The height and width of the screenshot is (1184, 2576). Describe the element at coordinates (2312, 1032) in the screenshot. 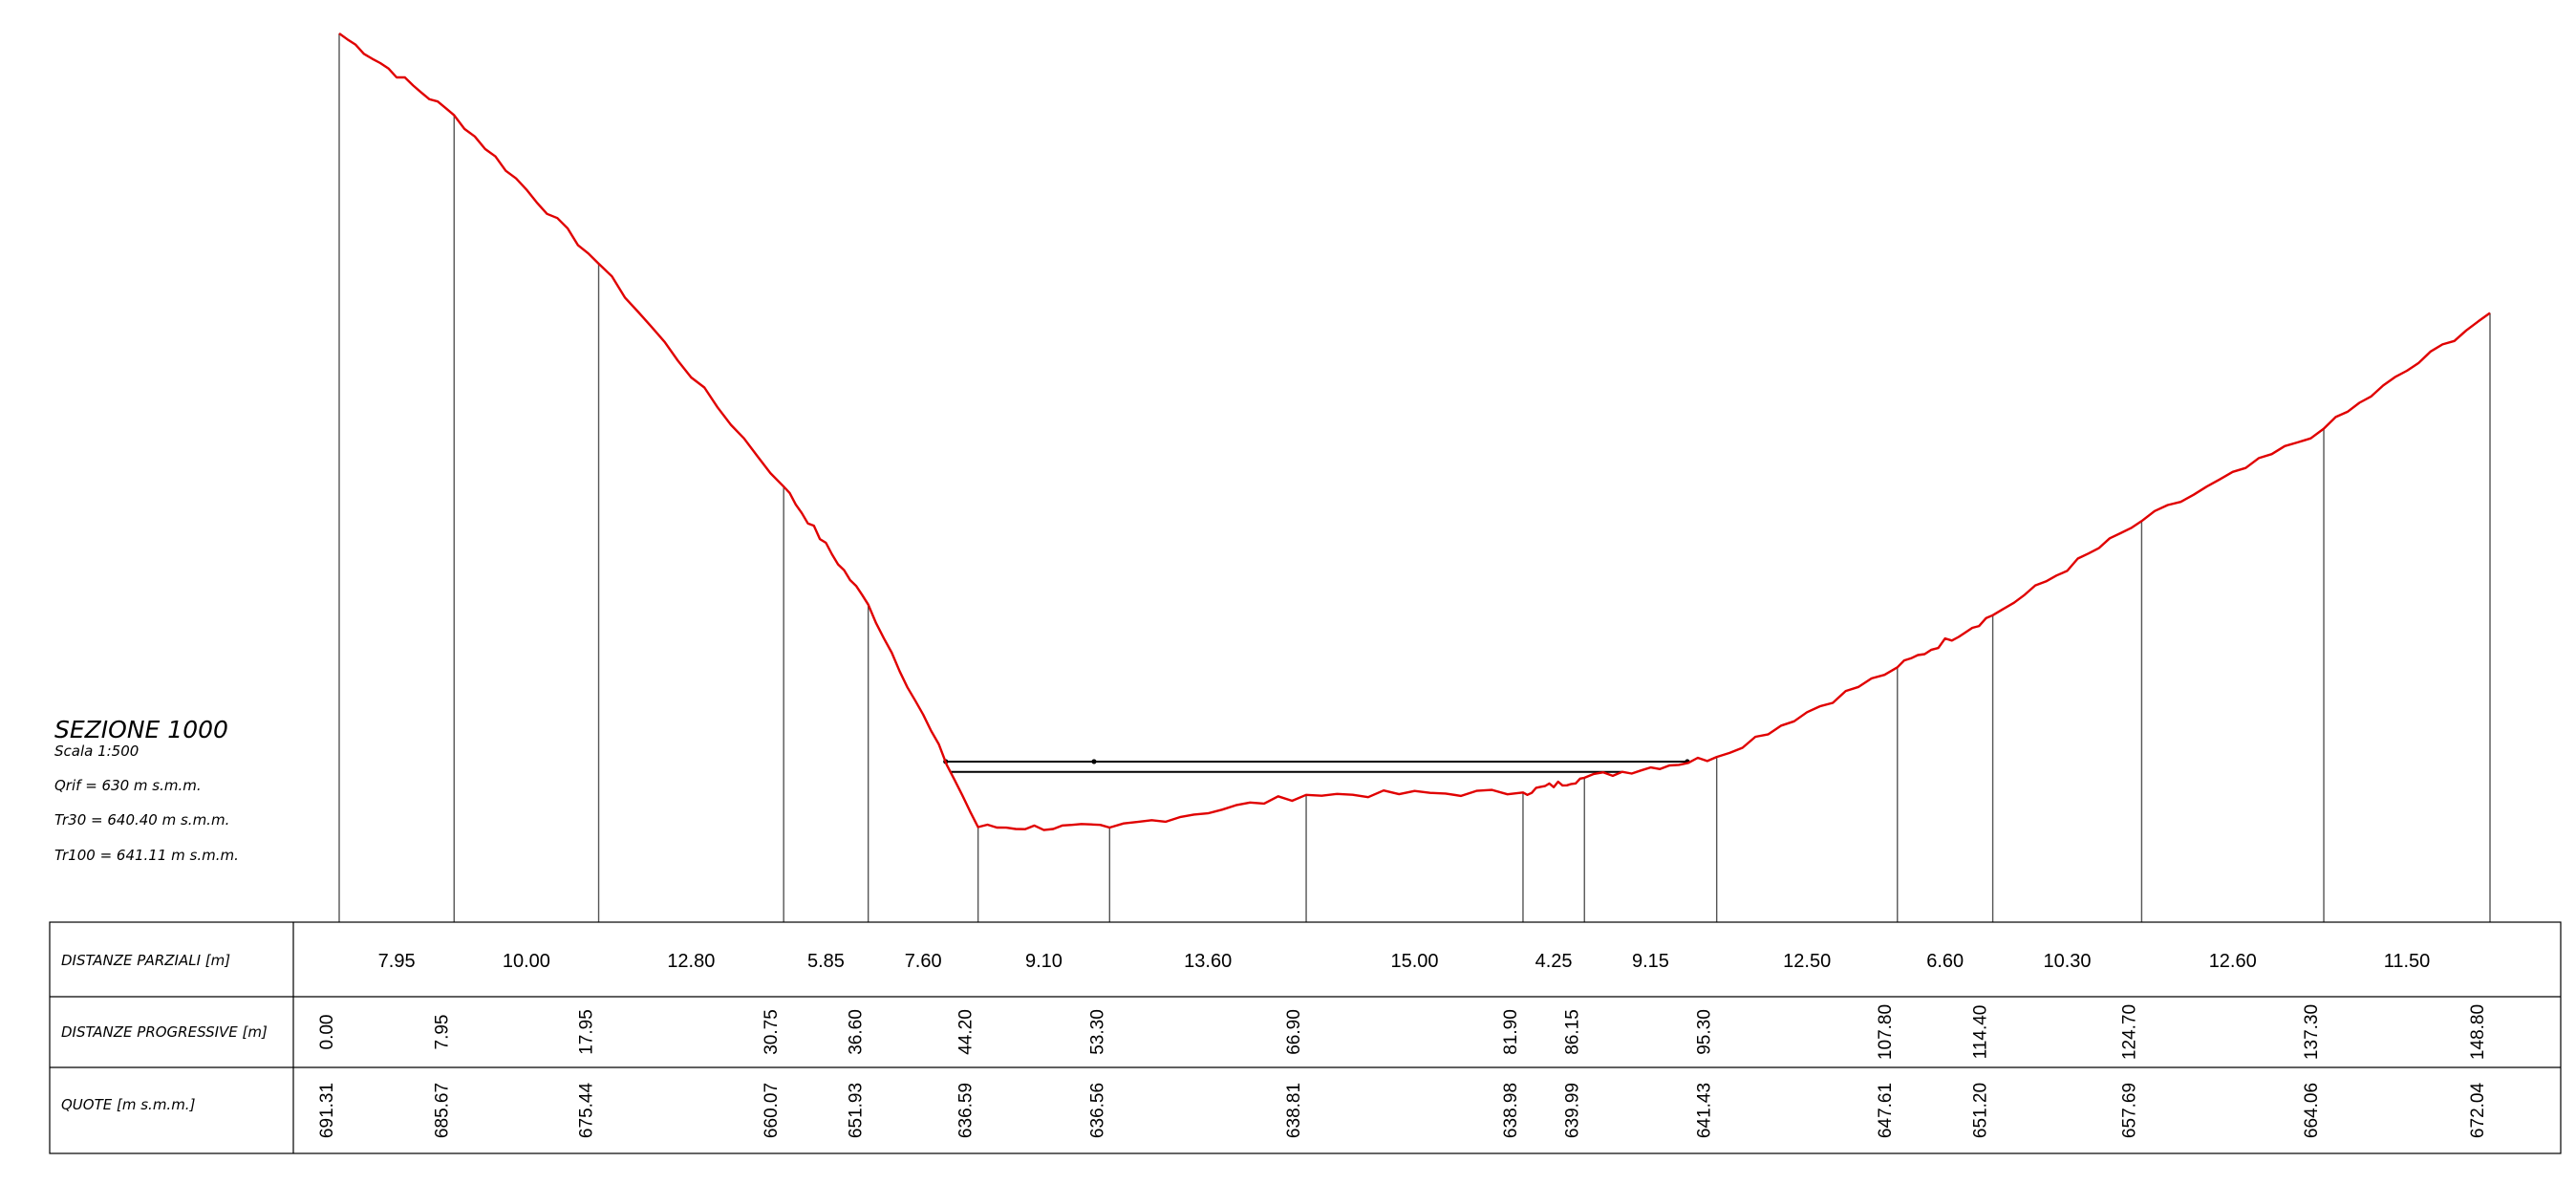

I see `progressive-distance-value: 137.30` at that location.